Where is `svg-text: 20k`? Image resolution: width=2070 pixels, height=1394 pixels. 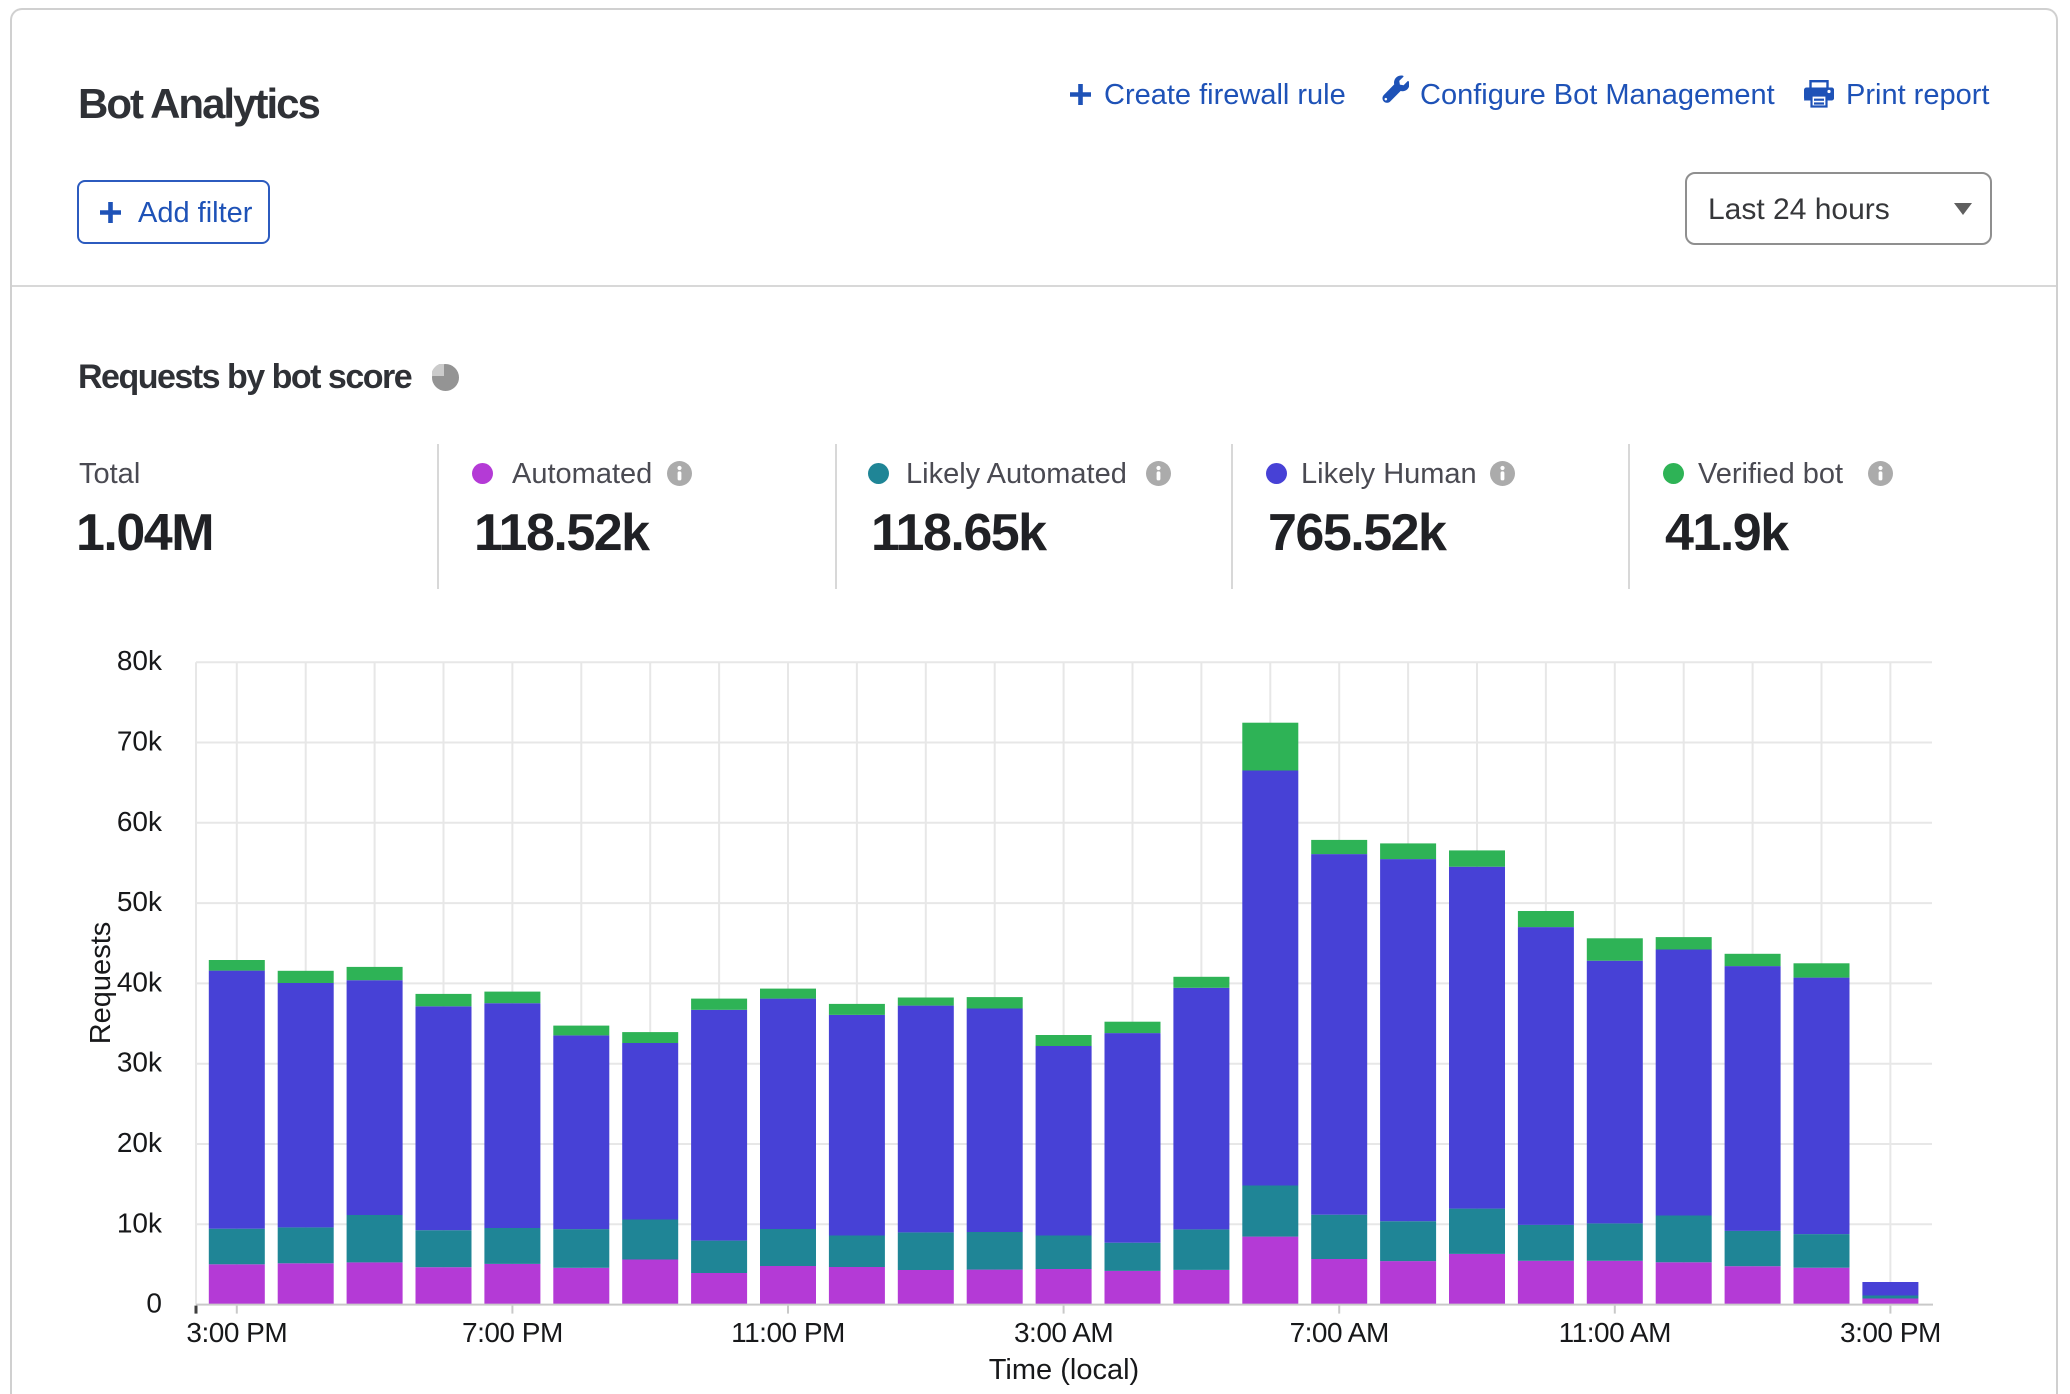
svg-text: 20k is located at coordinates (140, 1142).